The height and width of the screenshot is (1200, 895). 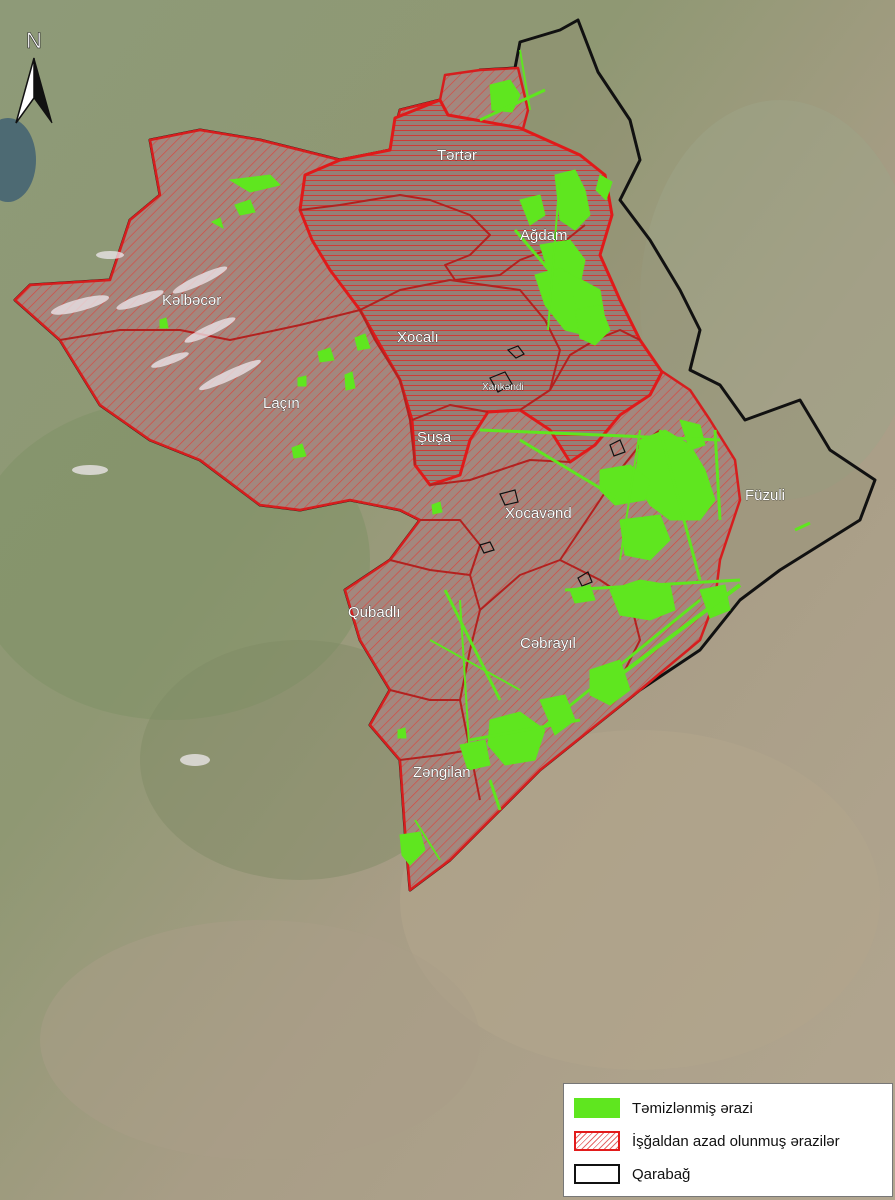 What do you see at coordinates (457, 155) in the screenshot?
I see `label-terter: Tərtər` at bounding box center [457, 155].